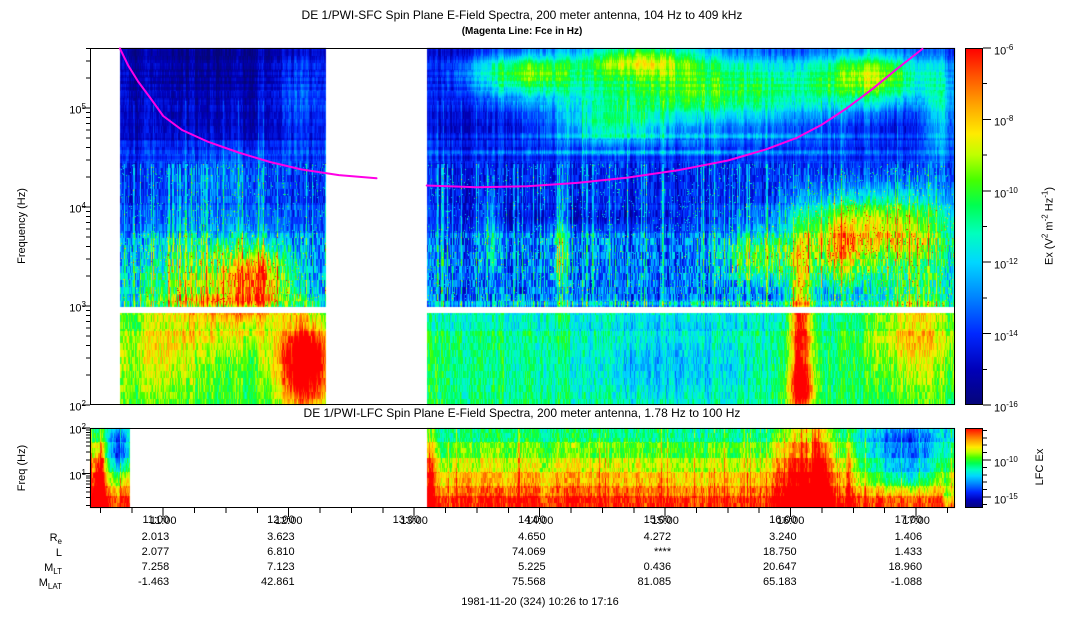 Image resolution: width=1083 pixels, height=620 pixels. Describe the element at coordinates (1006, 407) in the screenshot. I see `sfc-colorbar-tick-label: 10⁻¹⁶` at that location.